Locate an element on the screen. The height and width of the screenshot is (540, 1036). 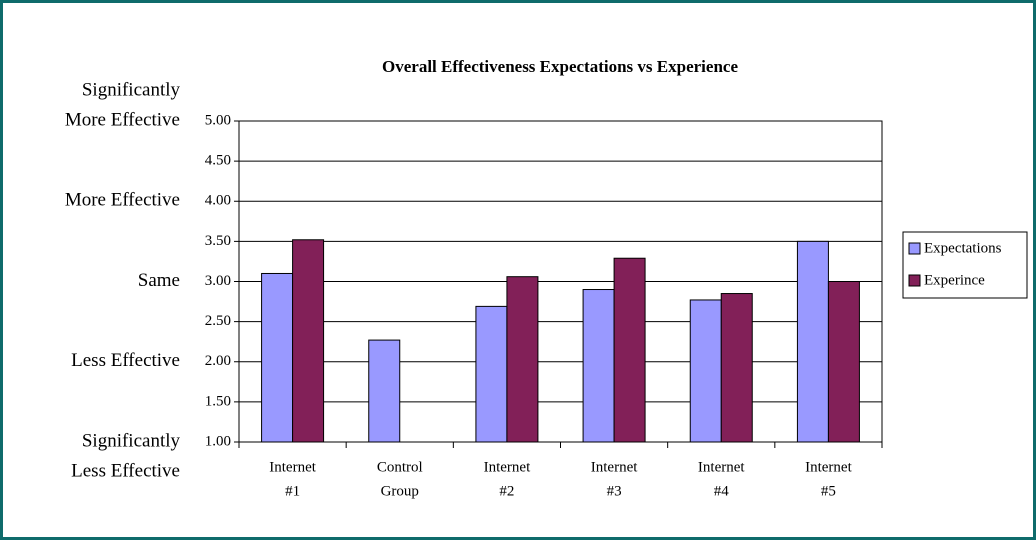
y-tick-label: 3.50 is located at coordinates (218, 241).